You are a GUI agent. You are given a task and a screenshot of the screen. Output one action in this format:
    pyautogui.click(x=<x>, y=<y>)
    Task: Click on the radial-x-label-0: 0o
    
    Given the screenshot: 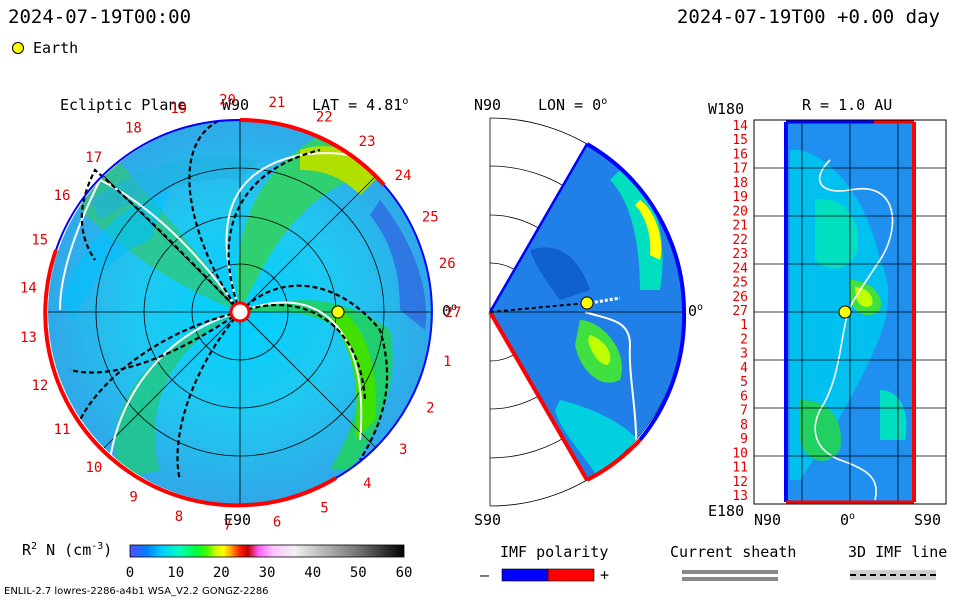 What is the action you would take?
    pyautogui.click(x=848, y=520)
    